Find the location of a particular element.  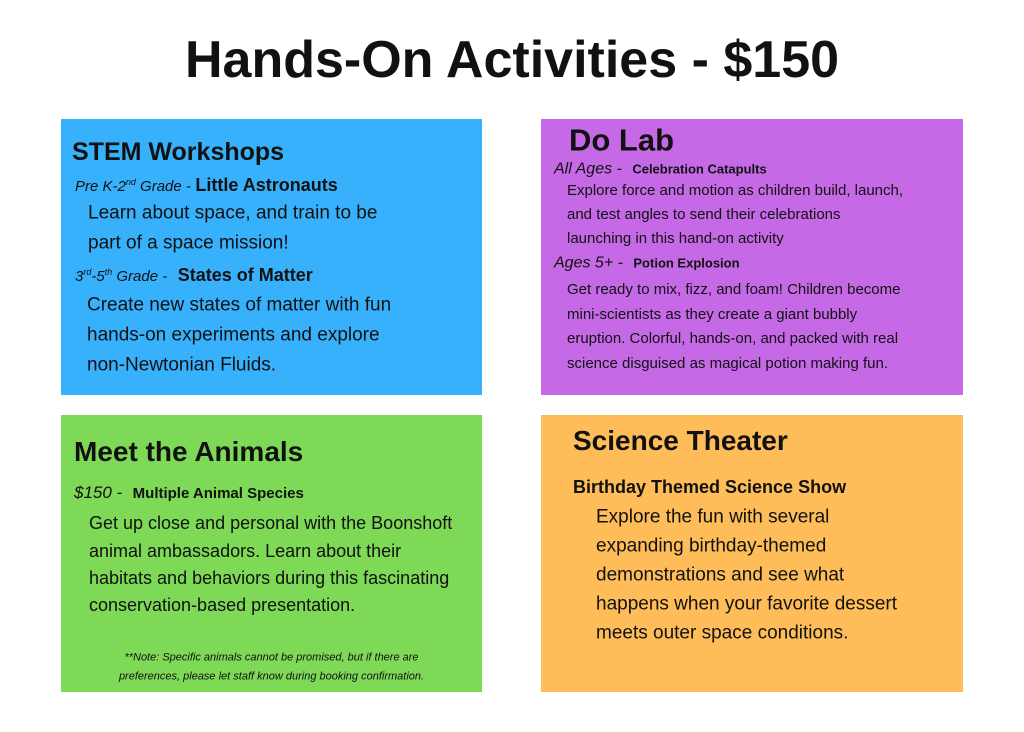

item-line: Ages 5+ - Potion Explosion is located at coordinates (647, 262).